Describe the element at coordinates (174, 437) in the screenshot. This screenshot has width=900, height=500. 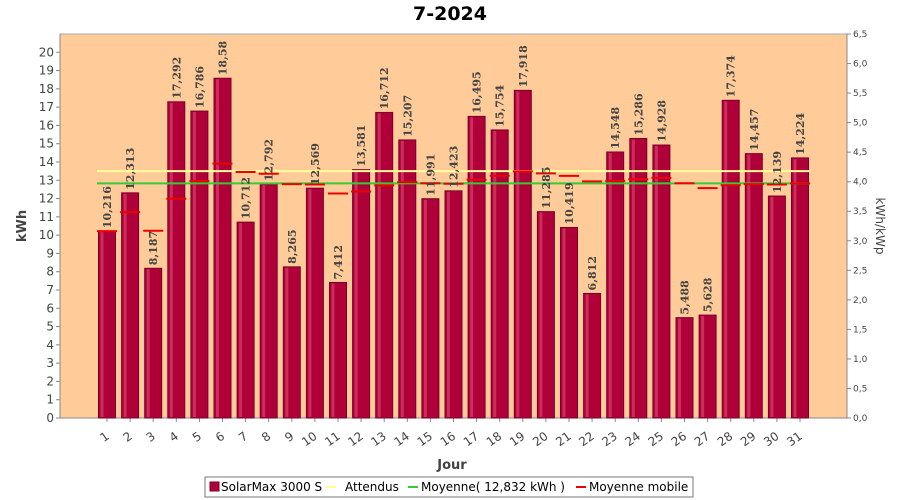
I see `x-tick-label: 4` at that location.